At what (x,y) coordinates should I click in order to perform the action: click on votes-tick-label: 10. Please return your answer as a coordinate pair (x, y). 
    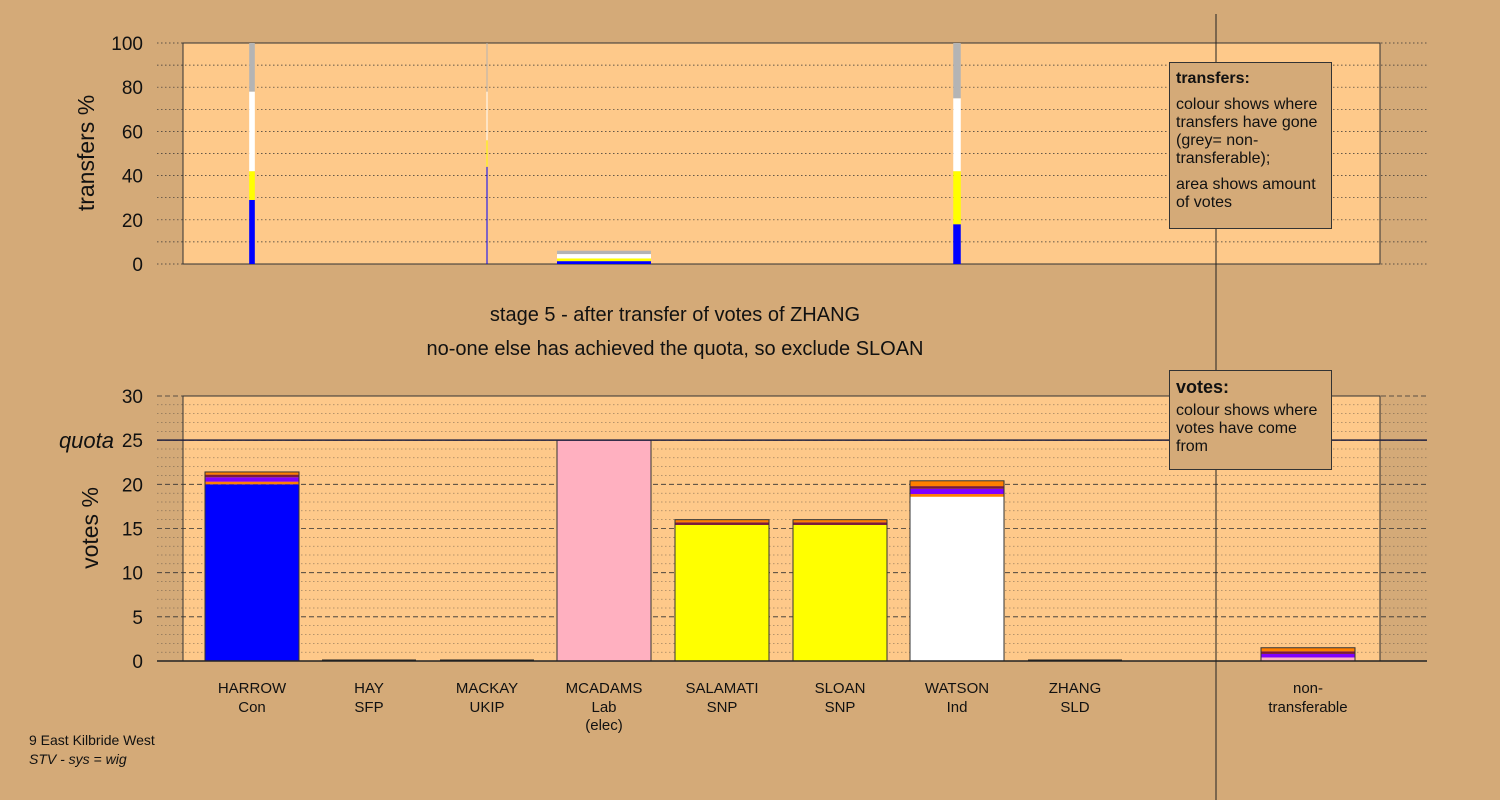
    Looking at the image, I should click on (132, 574).